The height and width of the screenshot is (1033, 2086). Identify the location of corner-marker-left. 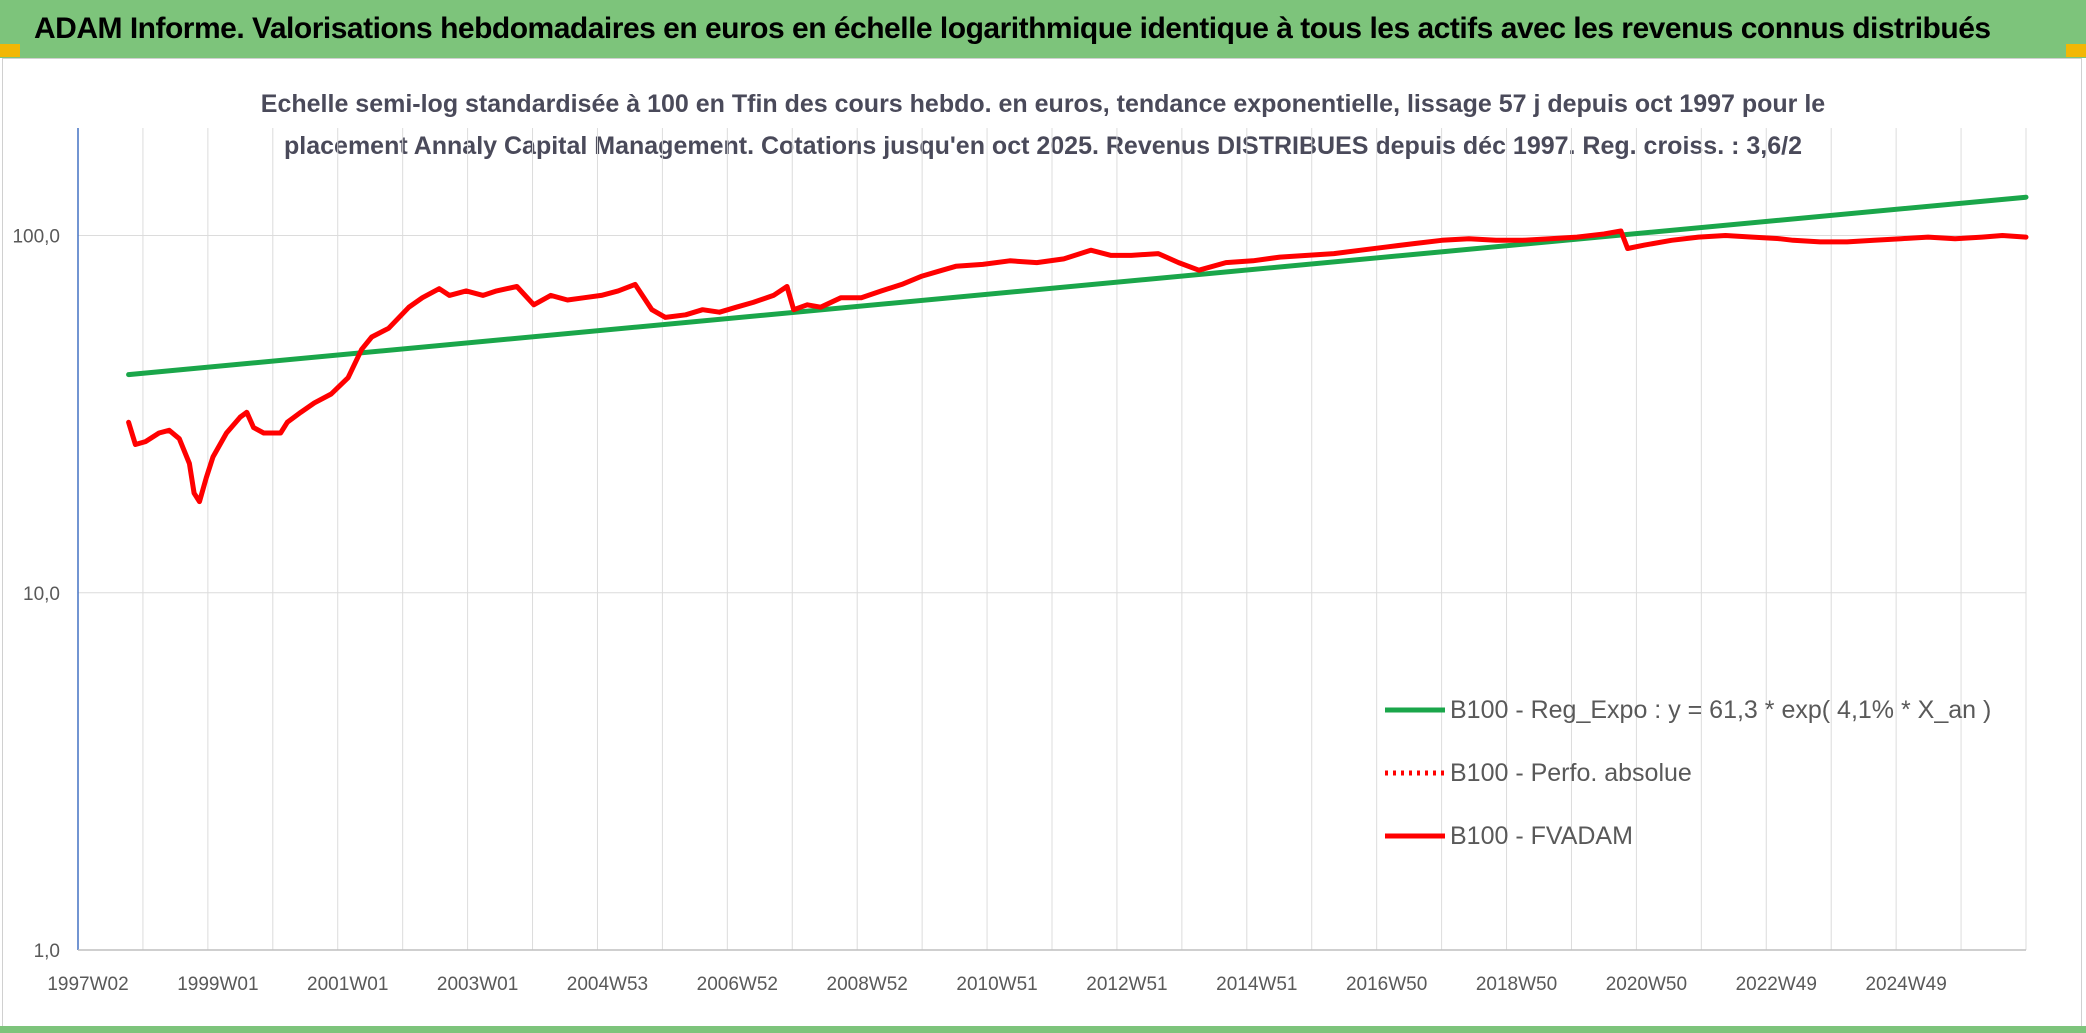
(10, 50).